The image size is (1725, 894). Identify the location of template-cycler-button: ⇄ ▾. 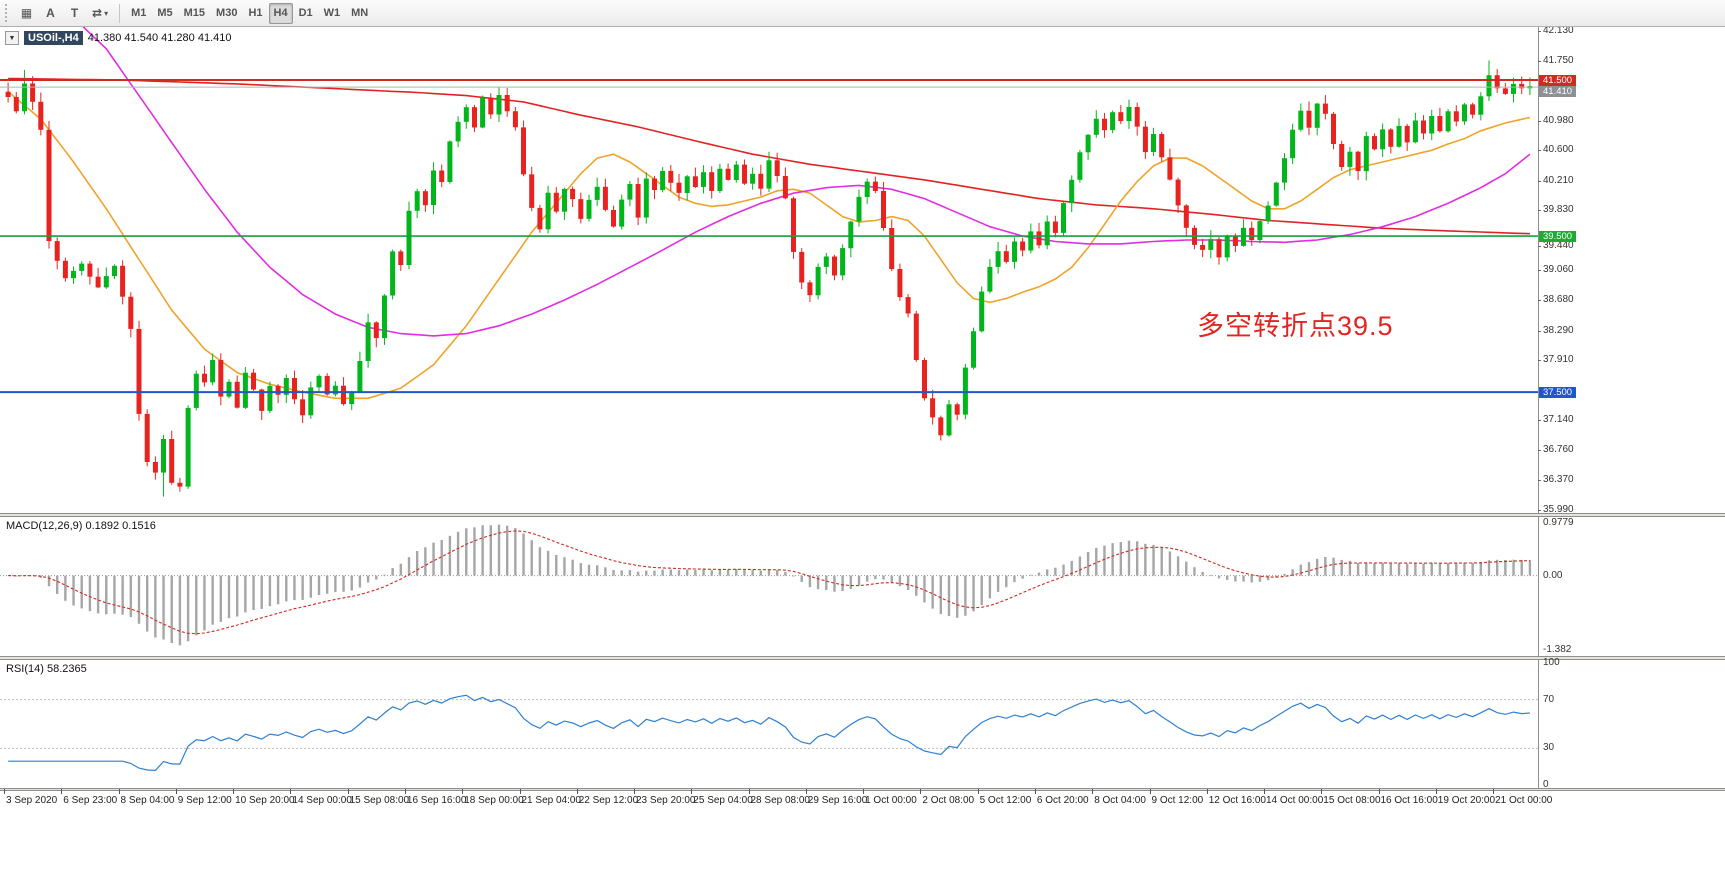
(100, 13).